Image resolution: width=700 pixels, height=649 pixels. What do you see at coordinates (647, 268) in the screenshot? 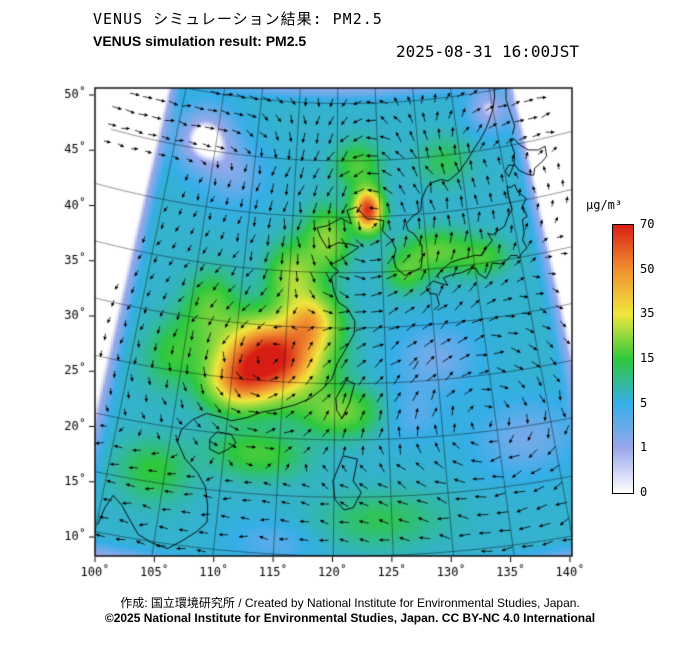
I see `colorbar-tick-label: 50` at bounding box center [647, 268].